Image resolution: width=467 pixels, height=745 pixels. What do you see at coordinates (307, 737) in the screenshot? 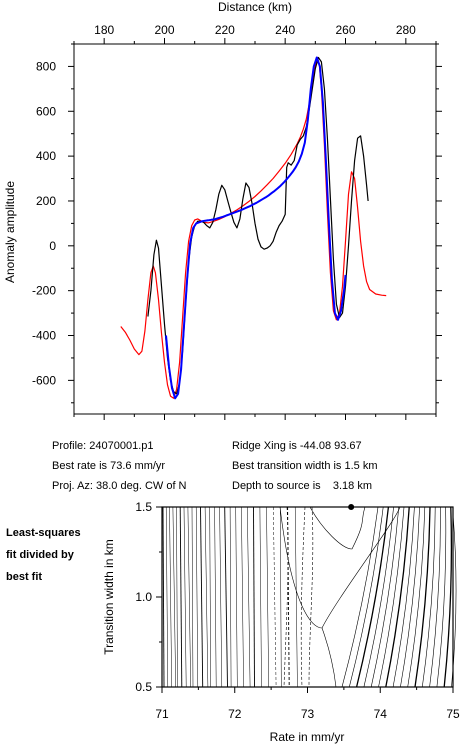
I see `rate-axis-title: Rate in mm/yr` at bounding box center [307, 737].